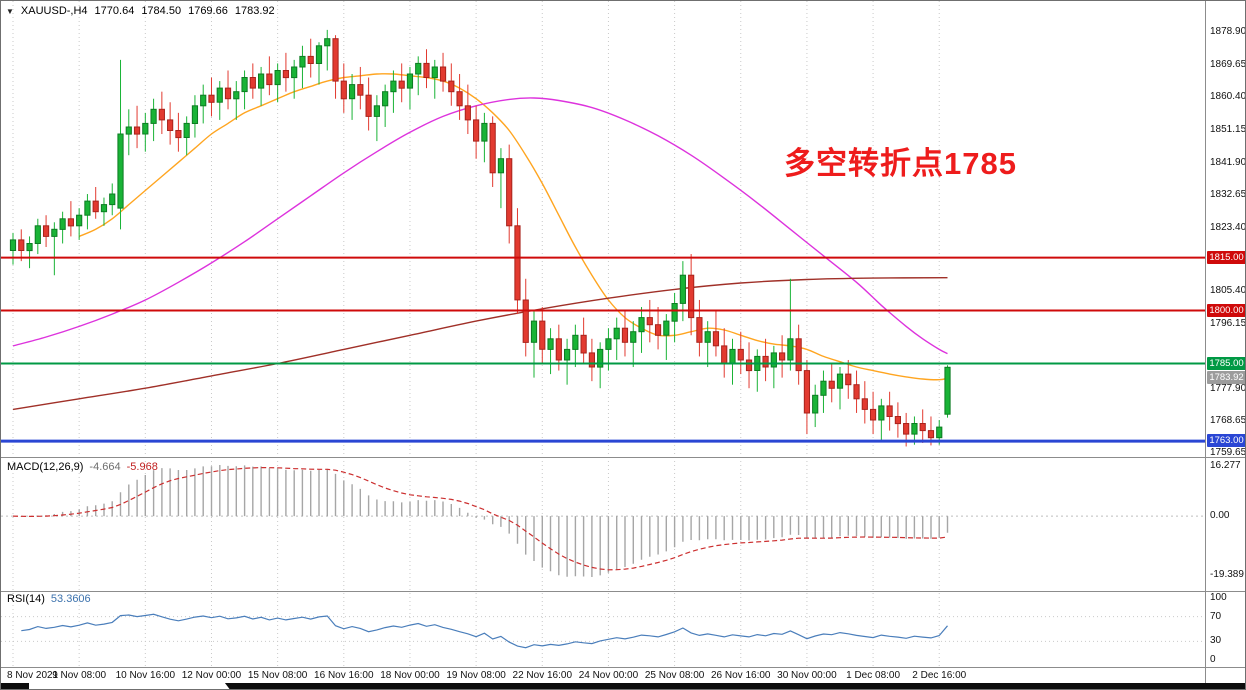  What do you see at coordinates (623, 457) in the screenshot?
I see `panel-separator-main-macd` at bounding box center [623, 457].